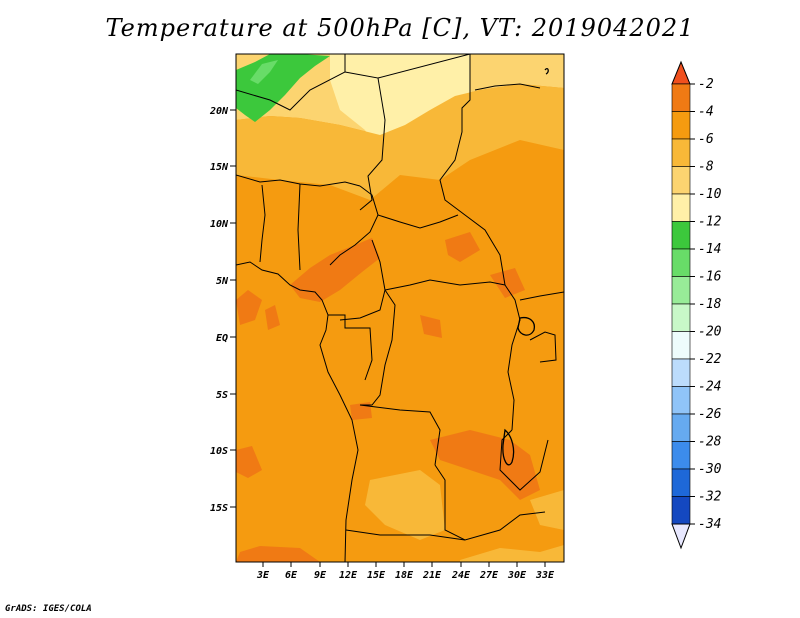 This screenshot has height=618, width=800. Describe the element at coordinates (219, 451) in the screenshot. I see `lat-label: 10S` at that location.